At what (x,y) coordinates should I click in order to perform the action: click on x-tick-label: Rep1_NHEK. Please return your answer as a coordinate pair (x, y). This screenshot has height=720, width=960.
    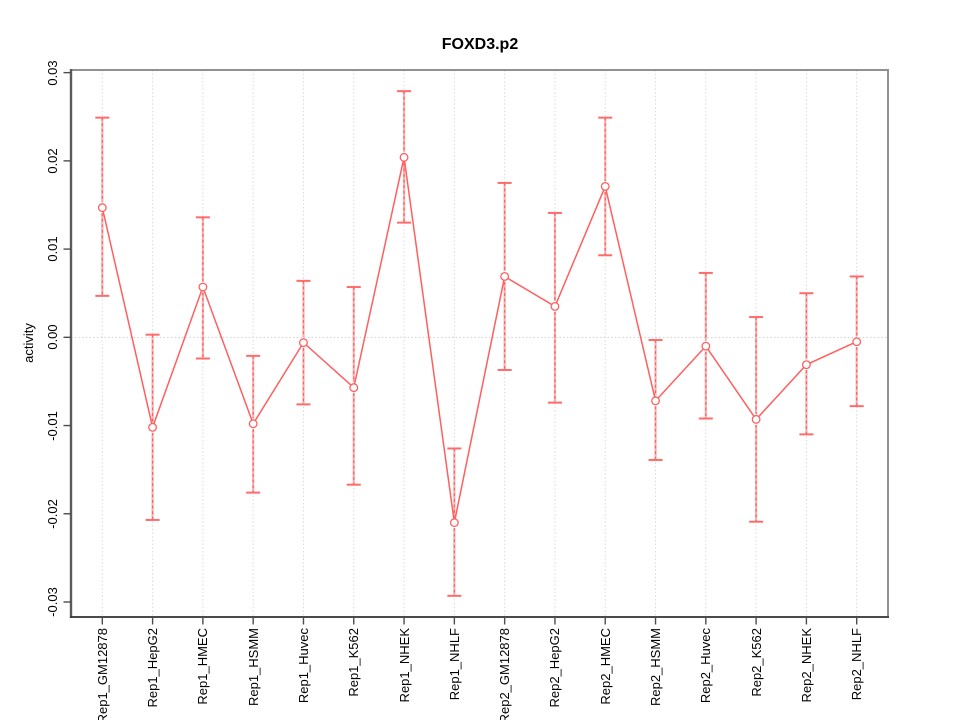
    Looking at the image, I should click on (404, 665).